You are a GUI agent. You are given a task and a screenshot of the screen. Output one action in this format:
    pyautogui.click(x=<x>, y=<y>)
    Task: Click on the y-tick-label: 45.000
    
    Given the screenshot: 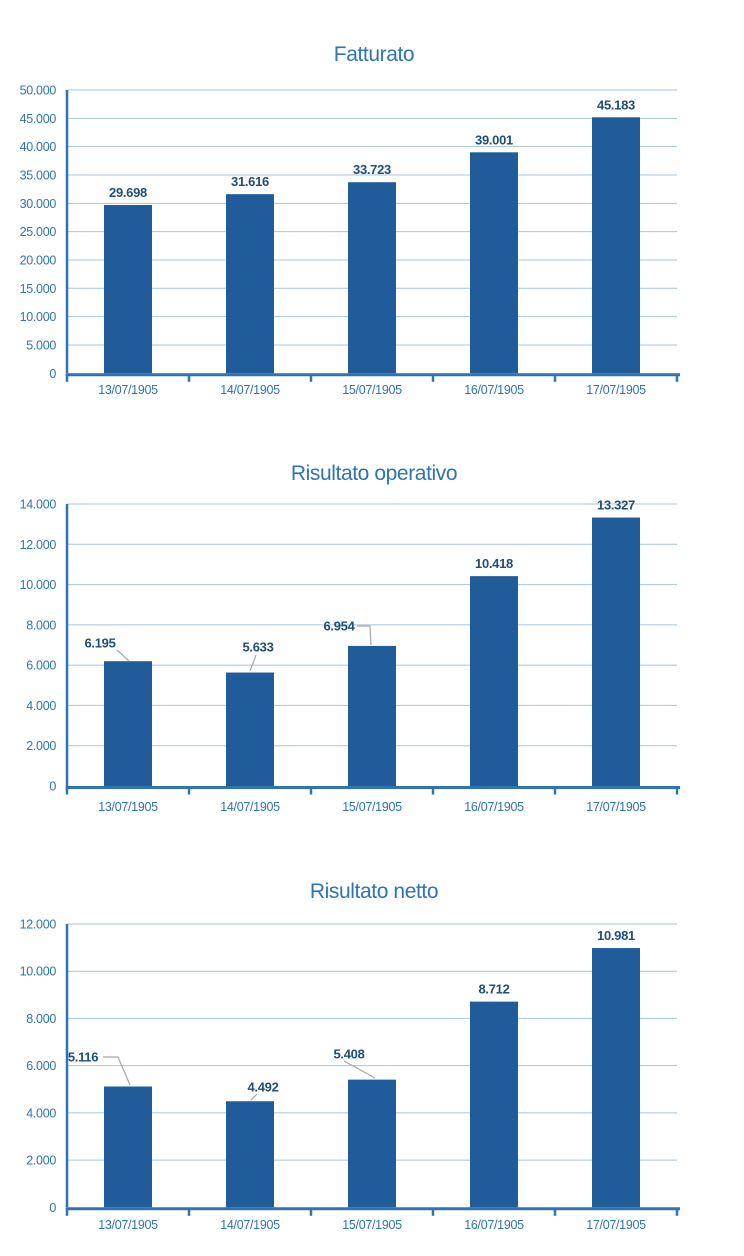 What is the action you would take?
    pyautogui.click(x=38, y=119)
    